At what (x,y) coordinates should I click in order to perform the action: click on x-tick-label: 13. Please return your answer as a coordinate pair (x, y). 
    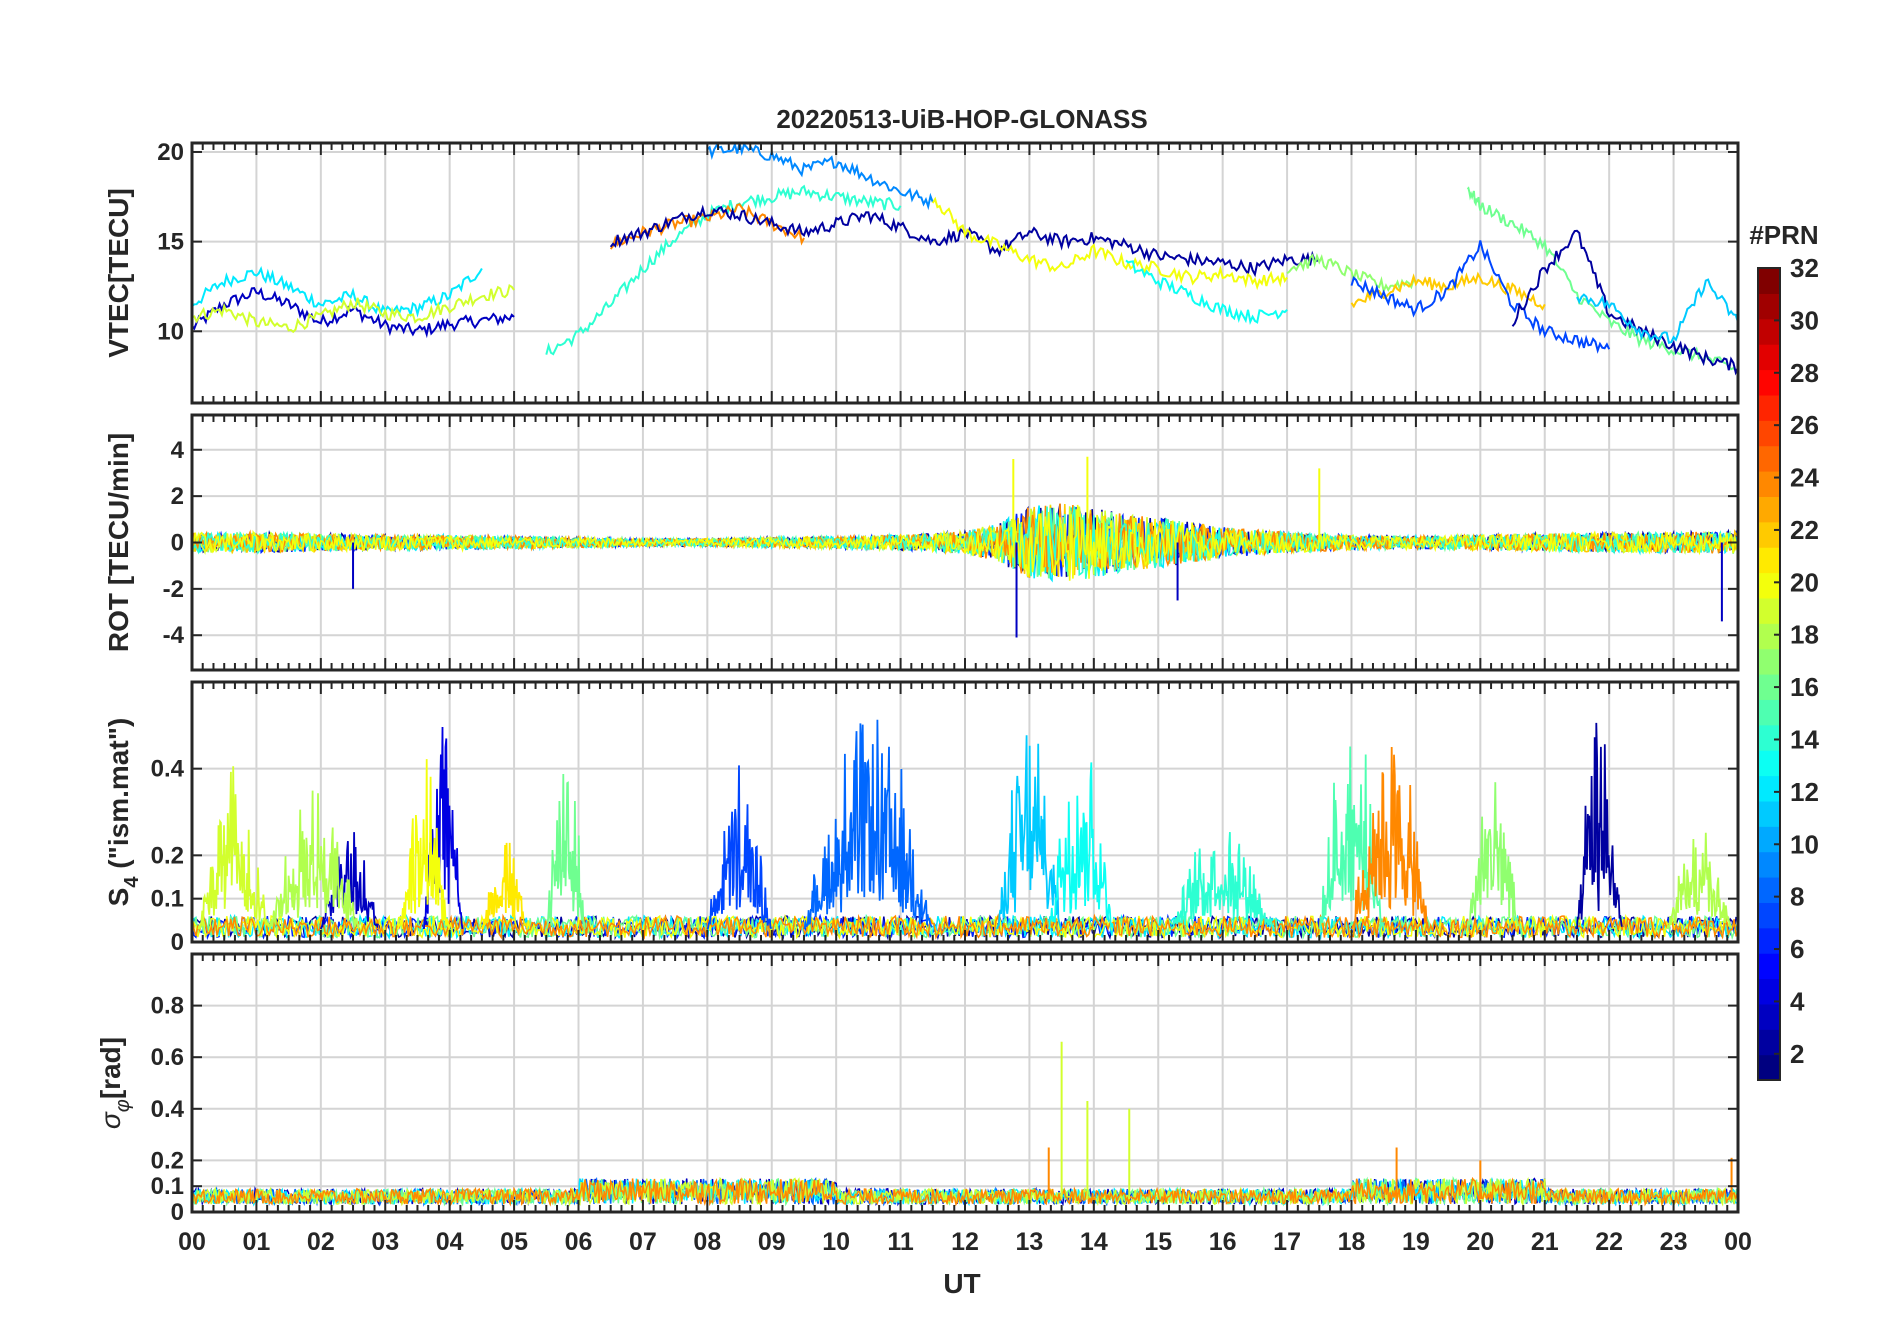
    Looking at the image, I should click on (1030, 1242).